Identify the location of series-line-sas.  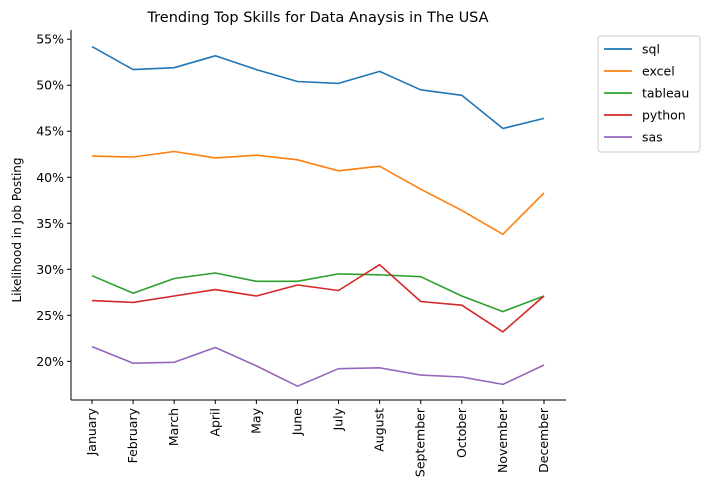
(318, 366).